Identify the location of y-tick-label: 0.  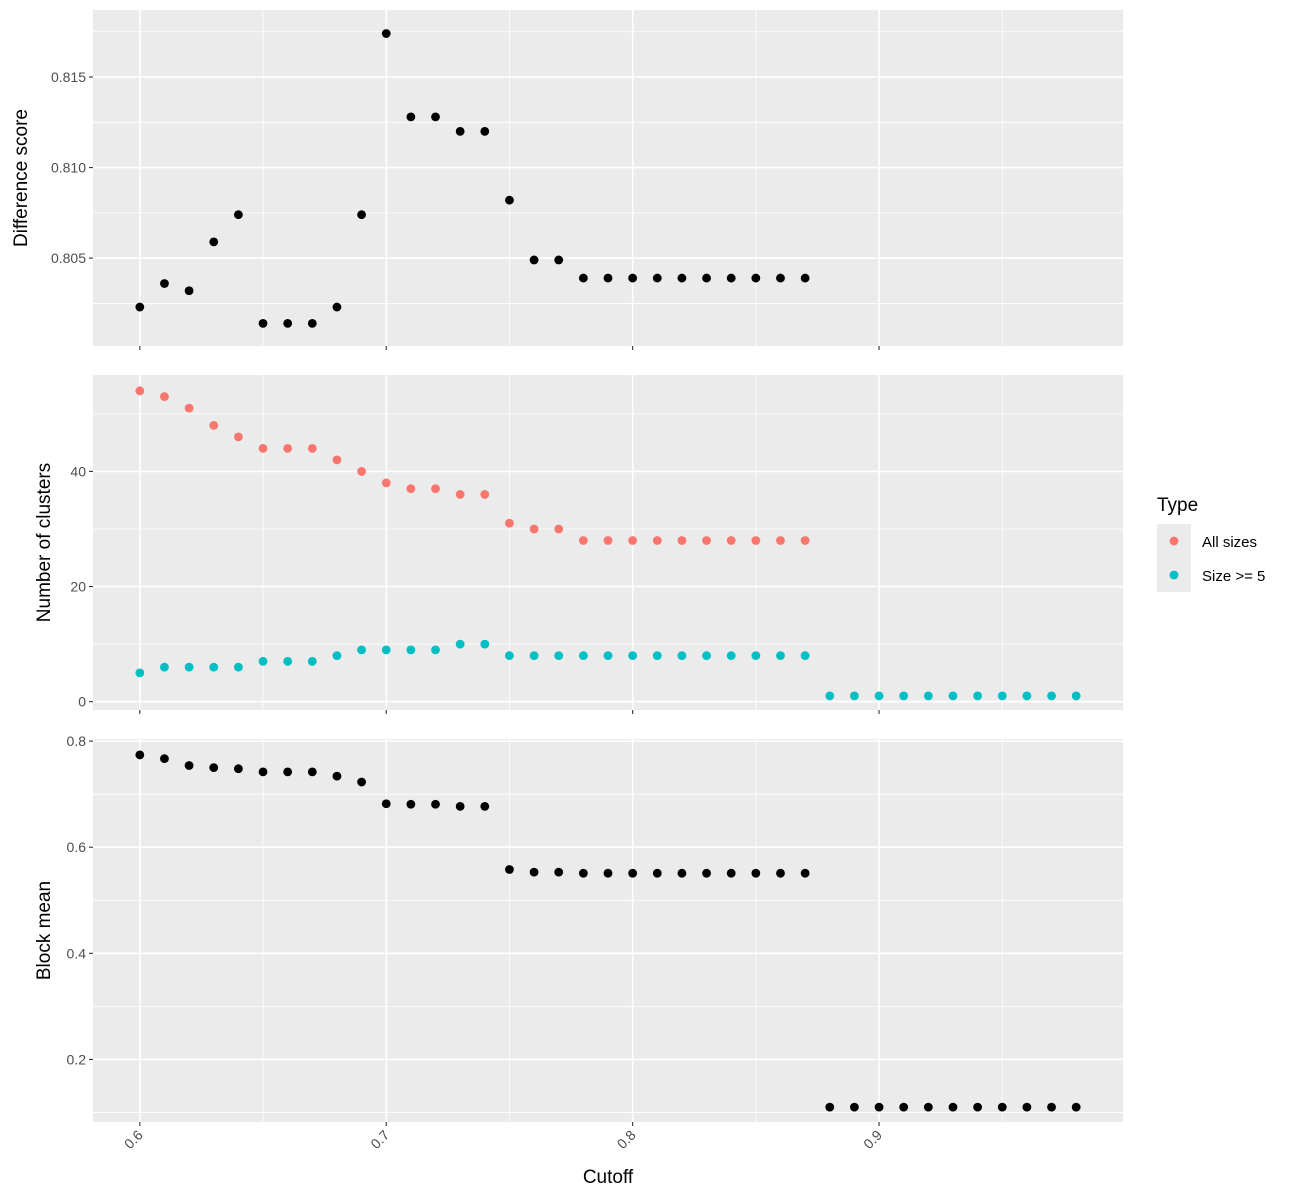
(82, 702).